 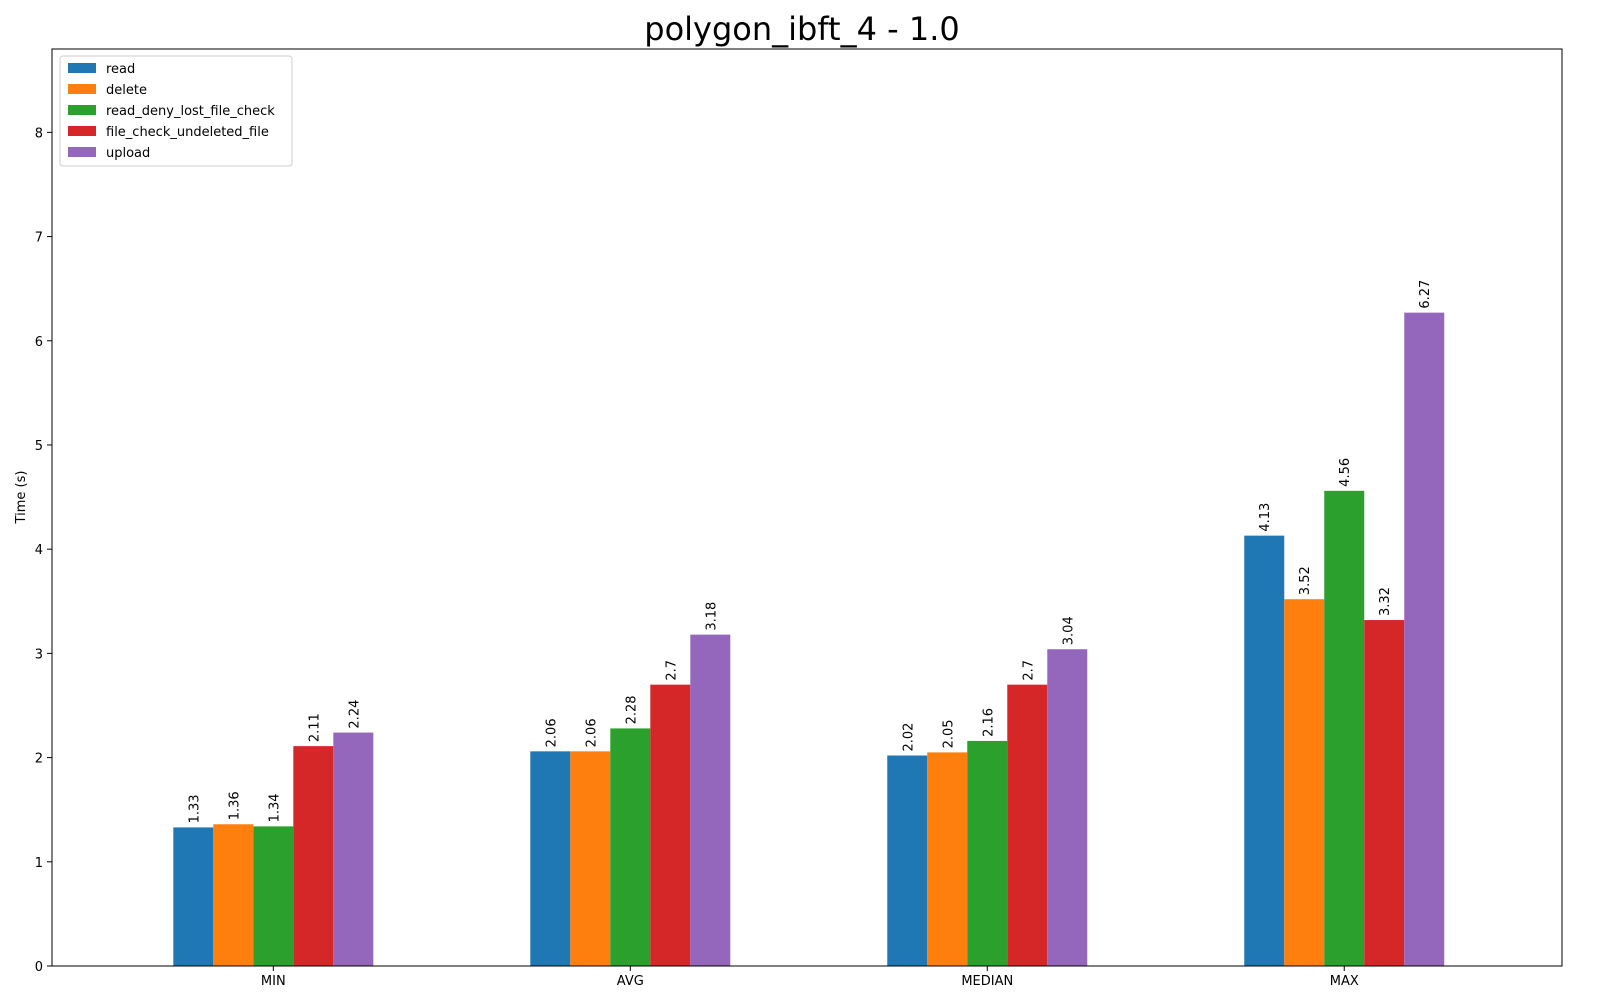 I want to click on legend-swatch-upload, so click(x=82, y=152).